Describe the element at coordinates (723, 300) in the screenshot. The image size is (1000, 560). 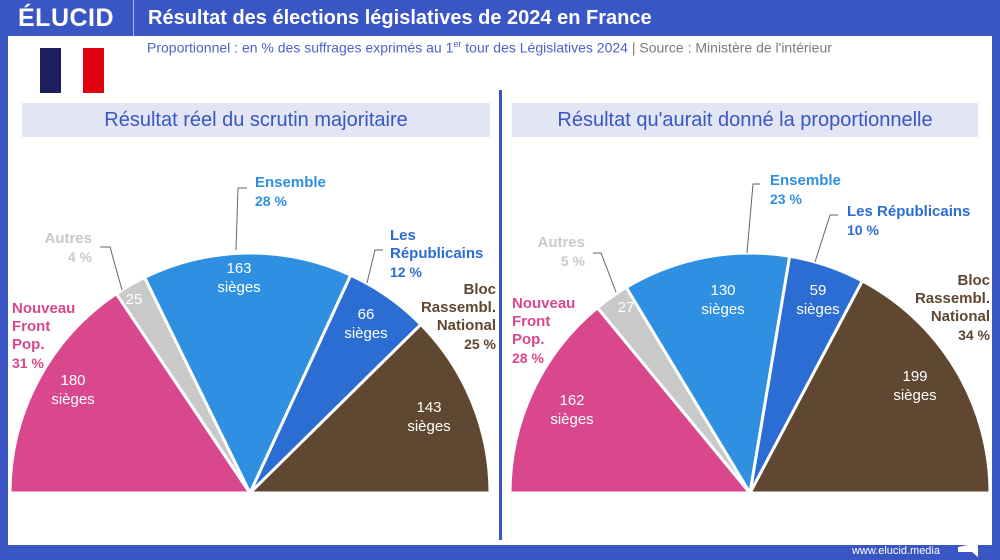
I see `seats-label: 130 sièges` at that location.